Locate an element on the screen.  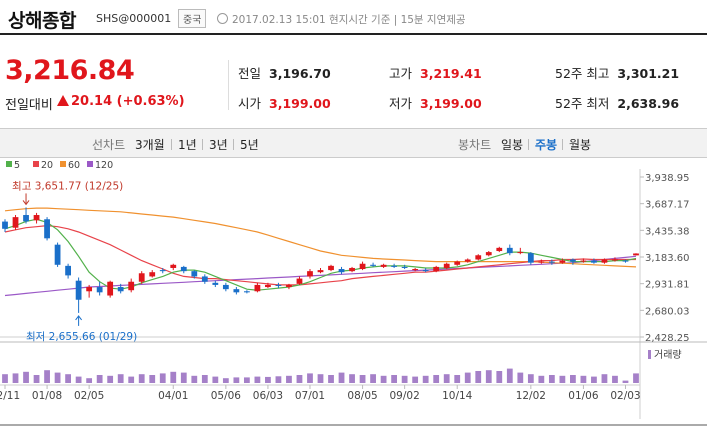
period-1y-button: 1년 is located at coordinates (187, 145).